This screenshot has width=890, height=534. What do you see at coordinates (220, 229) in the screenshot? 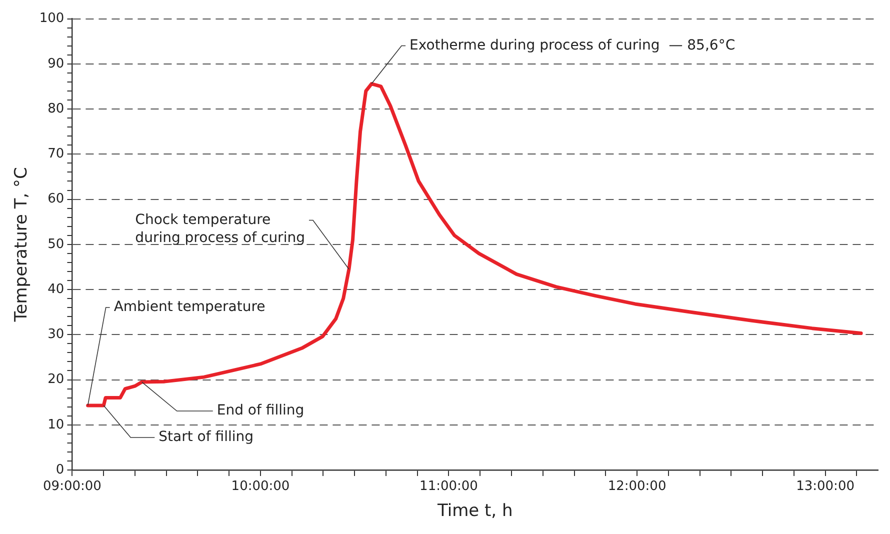
I see `annotation: Chock temperature during process of curing` at bounding box center [220, 229].